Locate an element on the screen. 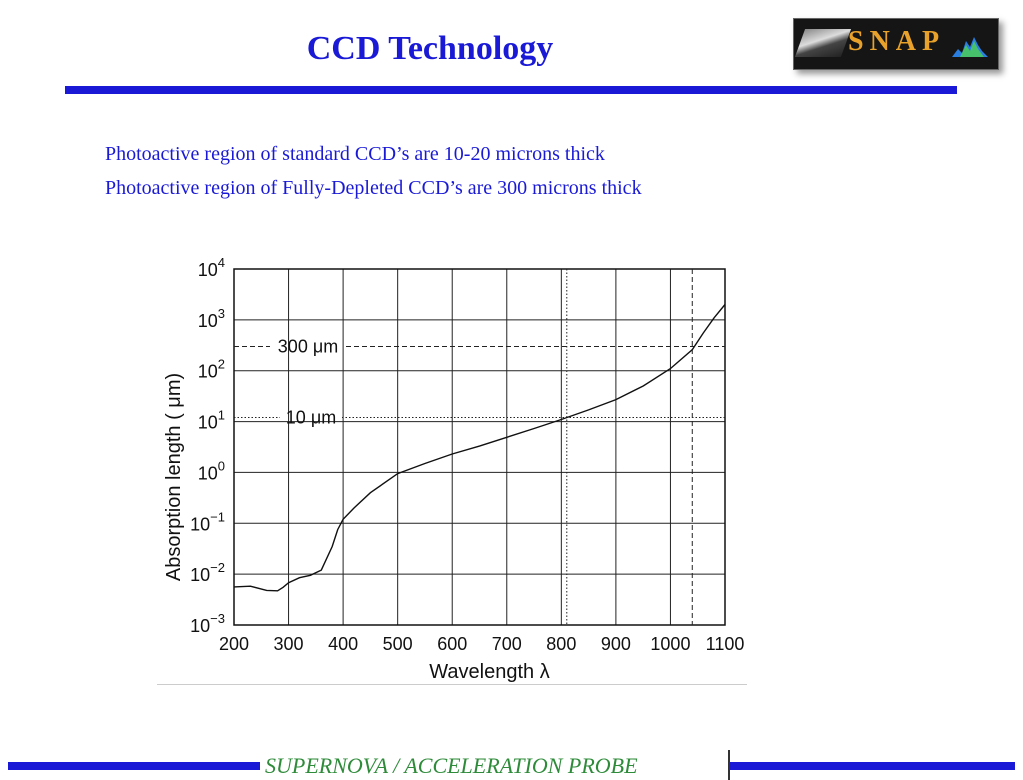 The image size is (1023, 780). y-tick-label: 10⁻² is located at coordinates (207, 572).